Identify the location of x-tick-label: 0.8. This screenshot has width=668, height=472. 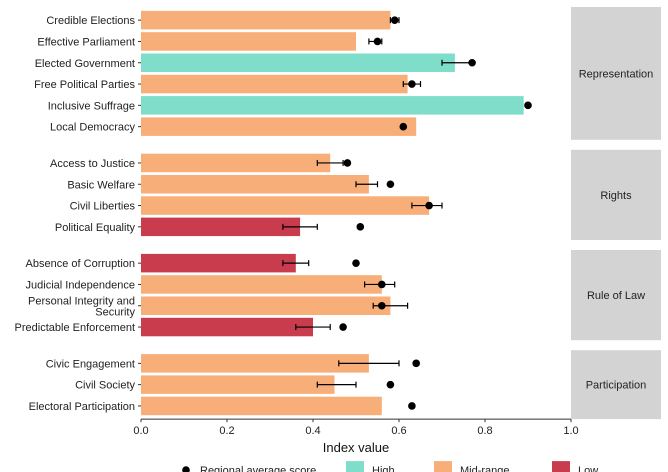
(484, 431).